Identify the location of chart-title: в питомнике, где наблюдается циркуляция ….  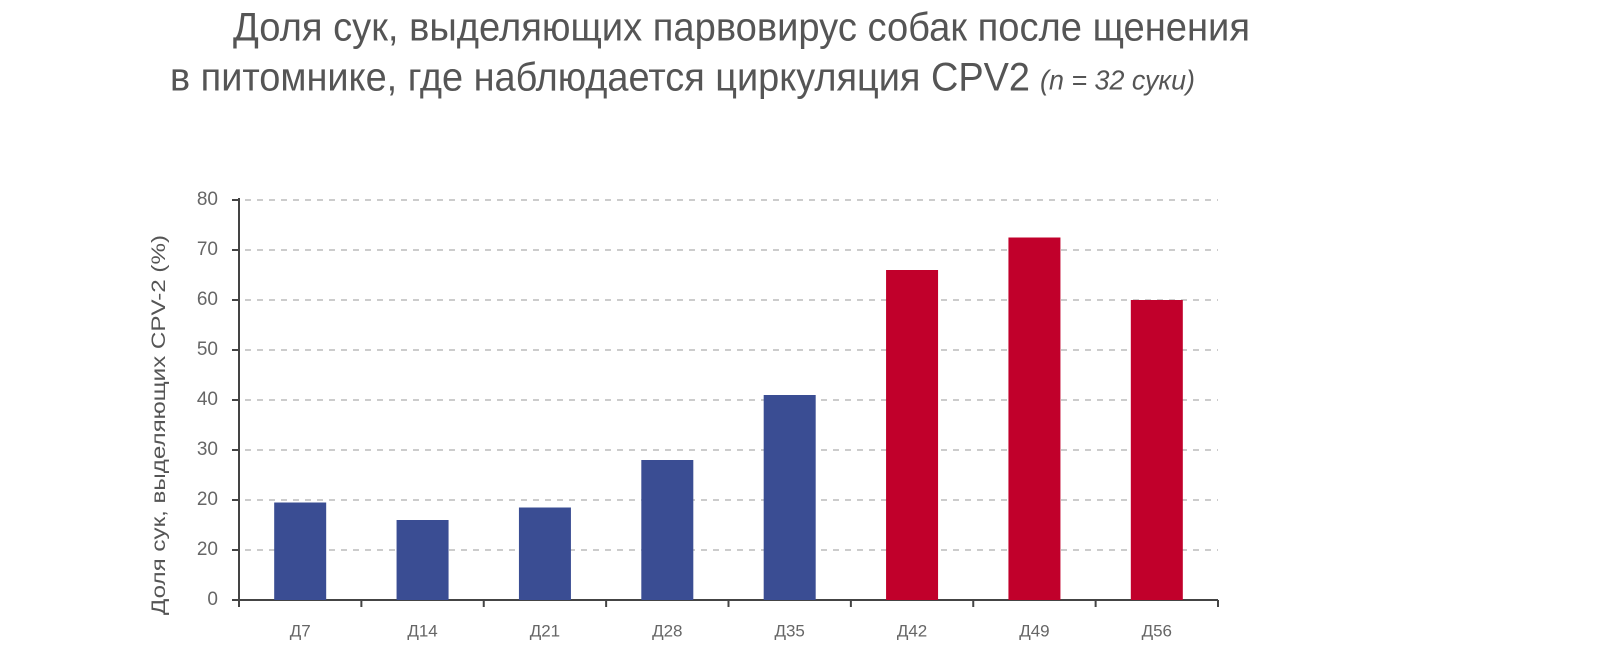
(600, 78).